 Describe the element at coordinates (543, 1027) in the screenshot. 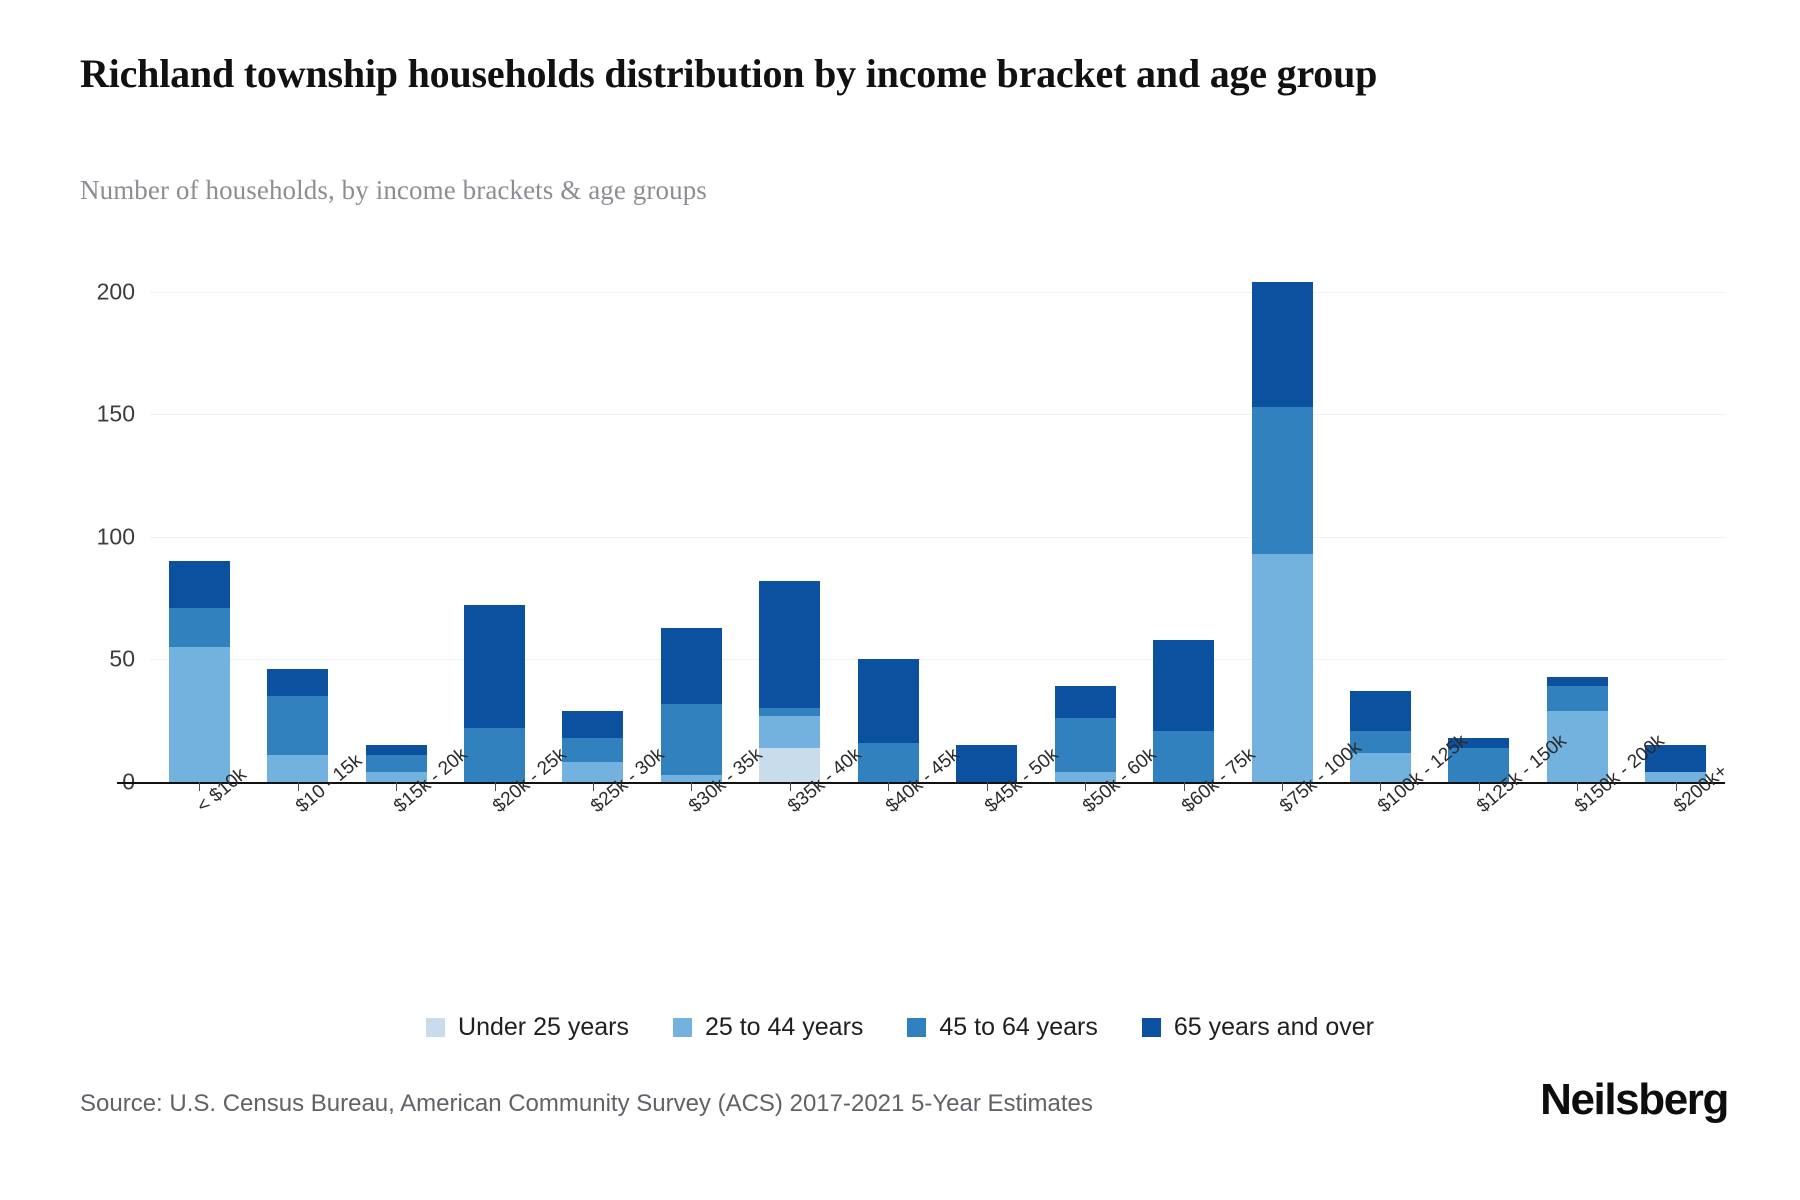

I see `legend-label: Under 25 years` at that location.